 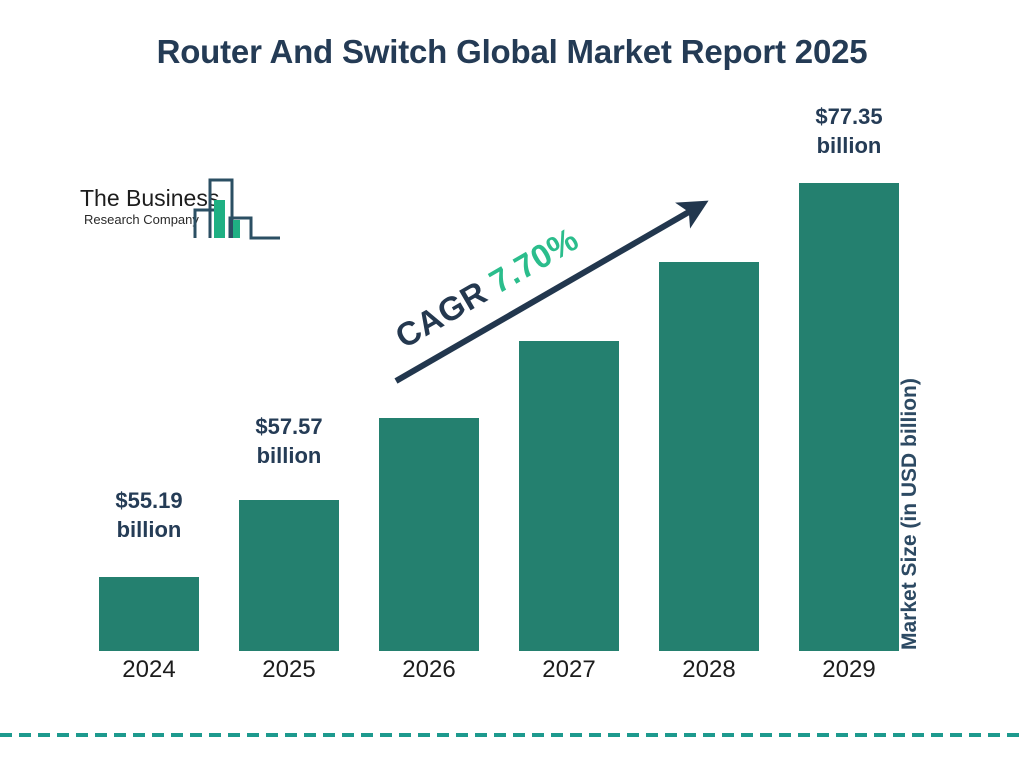 I want to click on company-logo: The Business Research Company, so click(x=180, y=211).